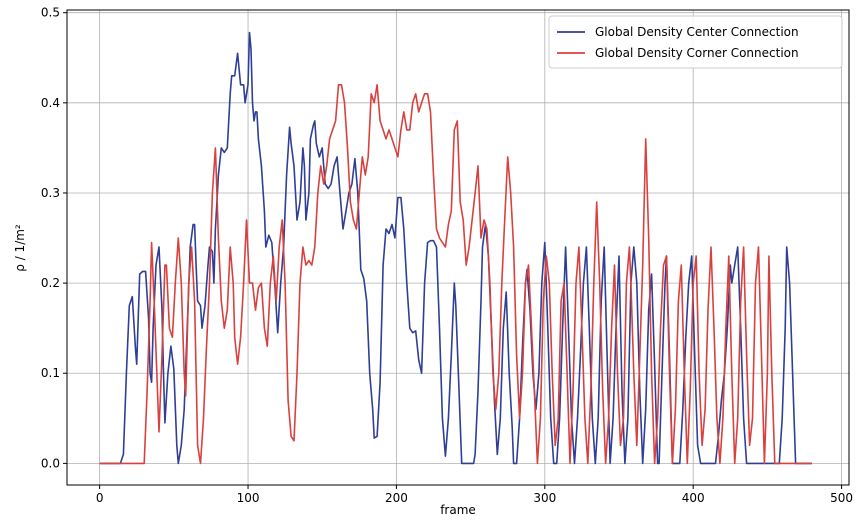 Image resolution: width=861 pixels, height=528 pixels. I want to click on y-axis-label: ρ / 1/m², so click(20, 248).